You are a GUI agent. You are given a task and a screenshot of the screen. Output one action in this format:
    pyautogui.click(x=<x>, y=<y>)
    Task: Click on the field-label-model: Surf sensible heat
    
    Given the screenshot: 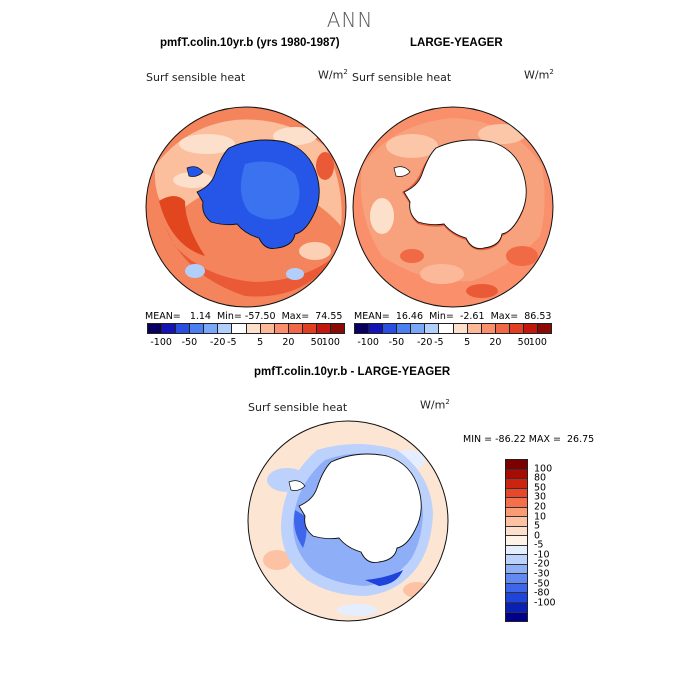 What is the action you would take?
    pyautogui.click(x=196, y=77)
    